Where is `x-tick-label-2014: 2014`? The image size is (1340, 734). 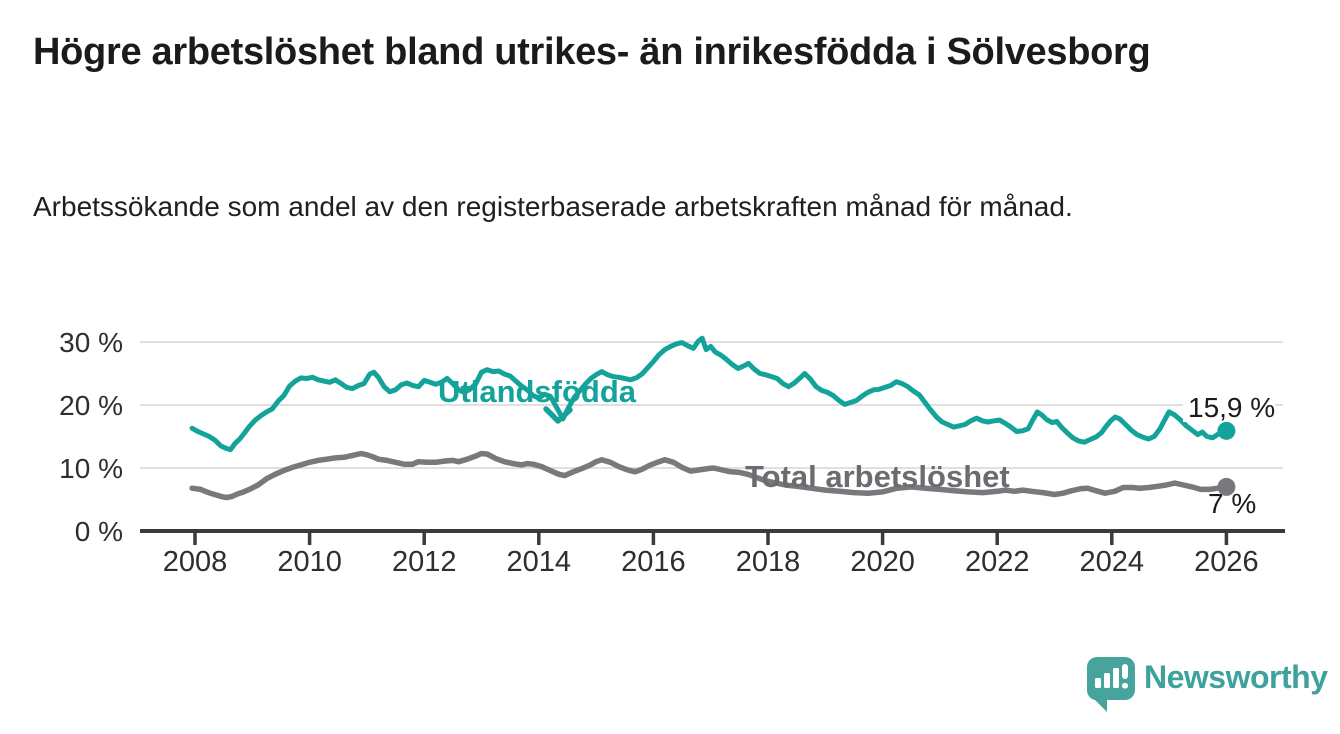 x-tick-label-2014: 2014 is located at coordinates (539, 562).